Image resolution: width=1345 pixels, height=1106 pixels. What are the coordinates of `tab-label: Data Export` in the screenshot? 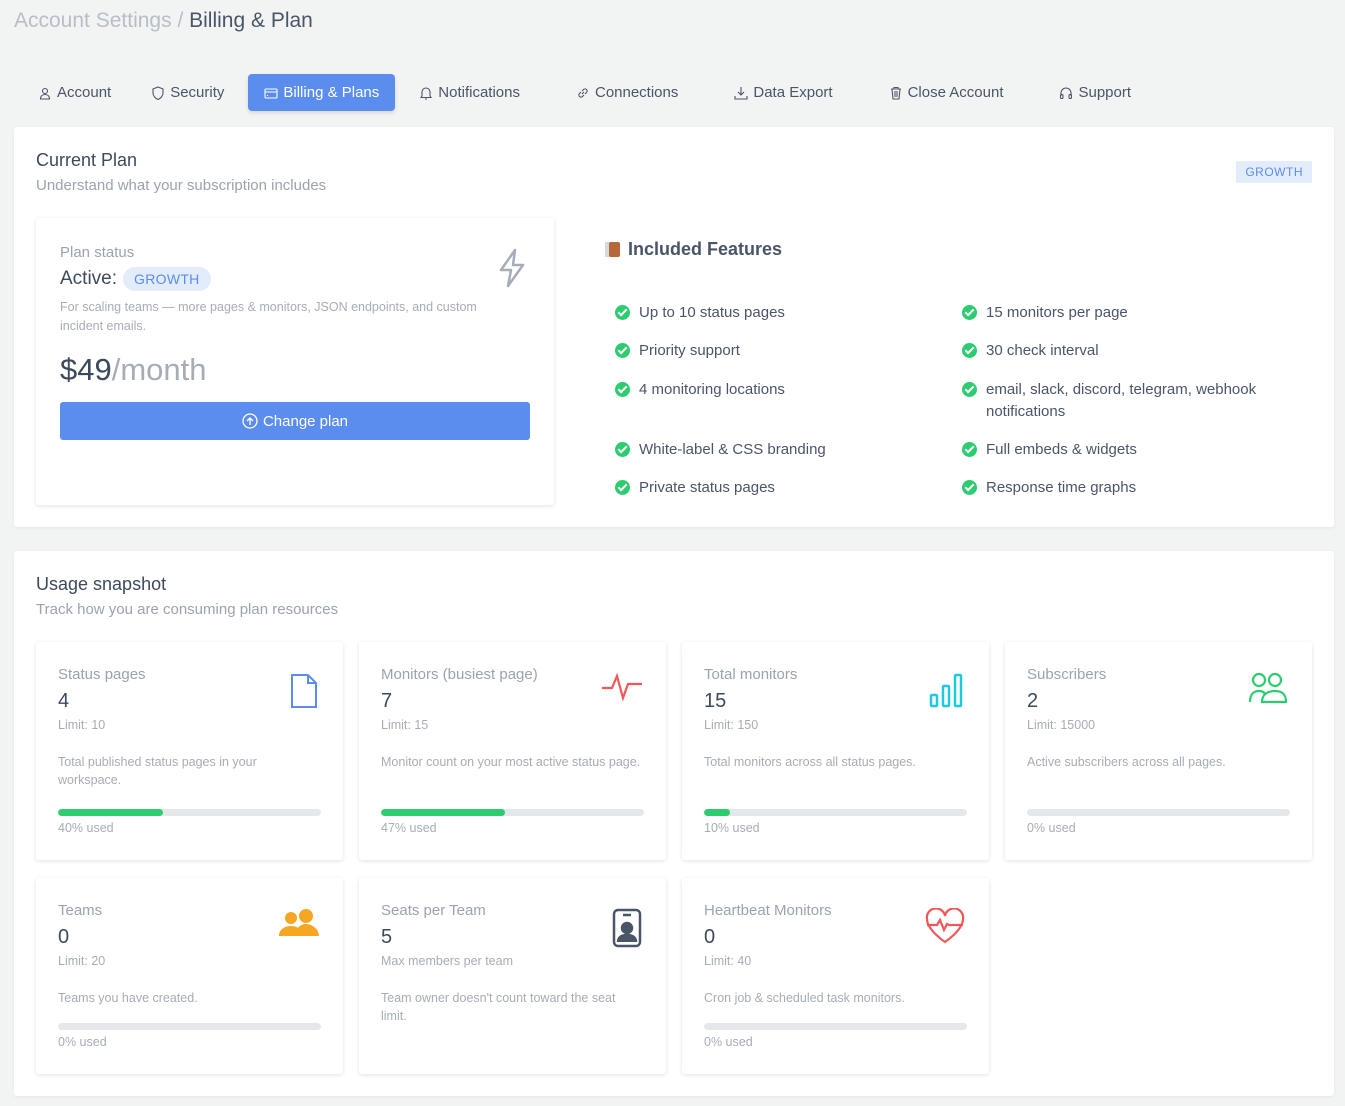 It's located at (793, 92).